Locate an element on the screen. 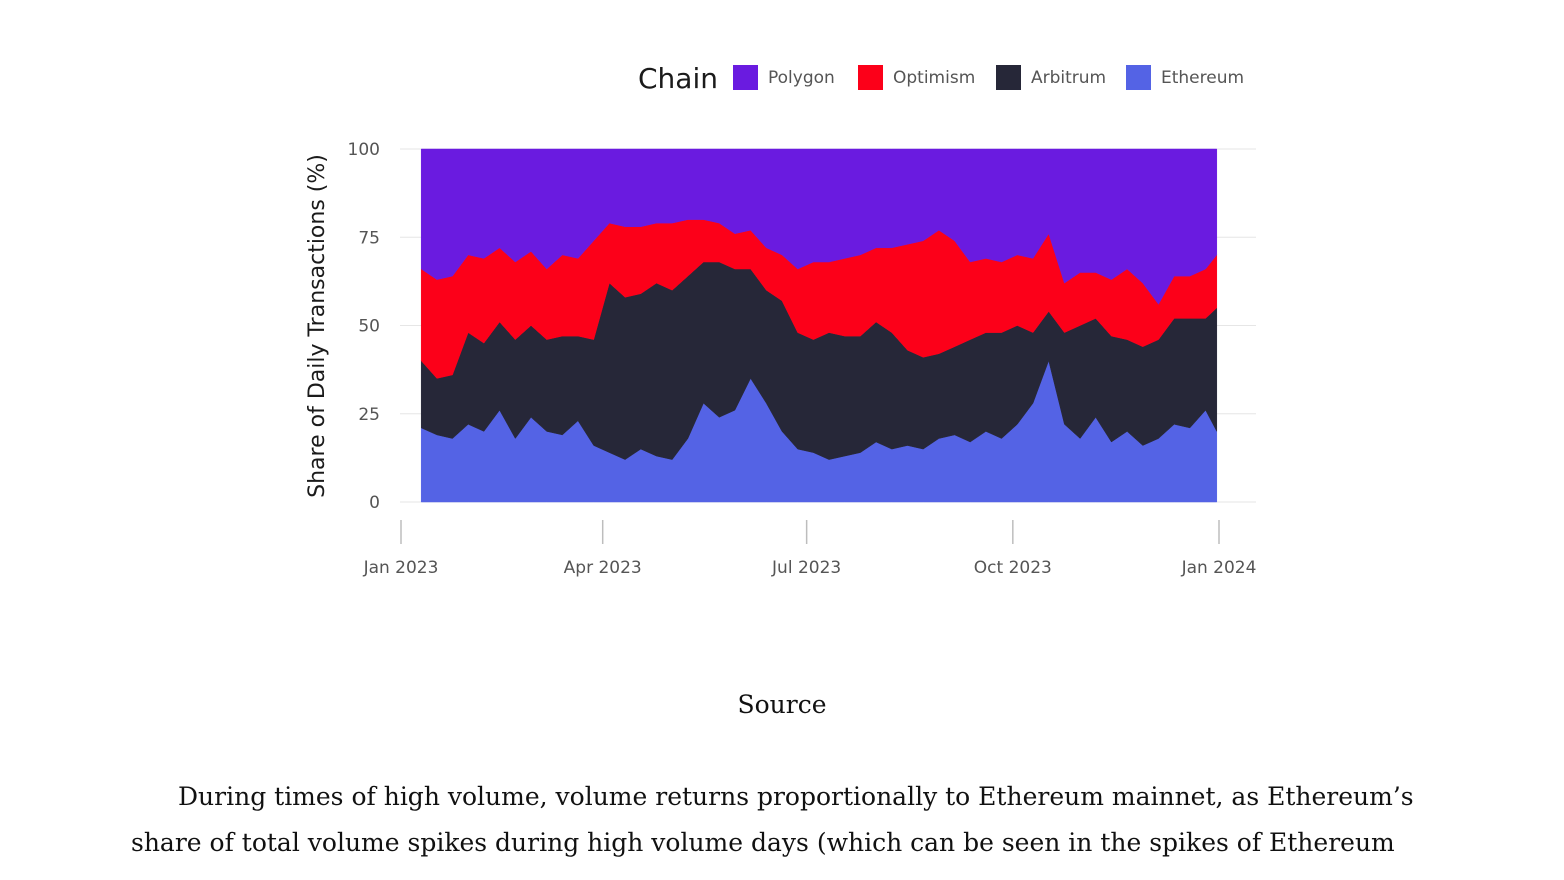 This screenshot has height=880, width=1564. x-tick-label: Apr 2023 is located at coordinates (603, 568).